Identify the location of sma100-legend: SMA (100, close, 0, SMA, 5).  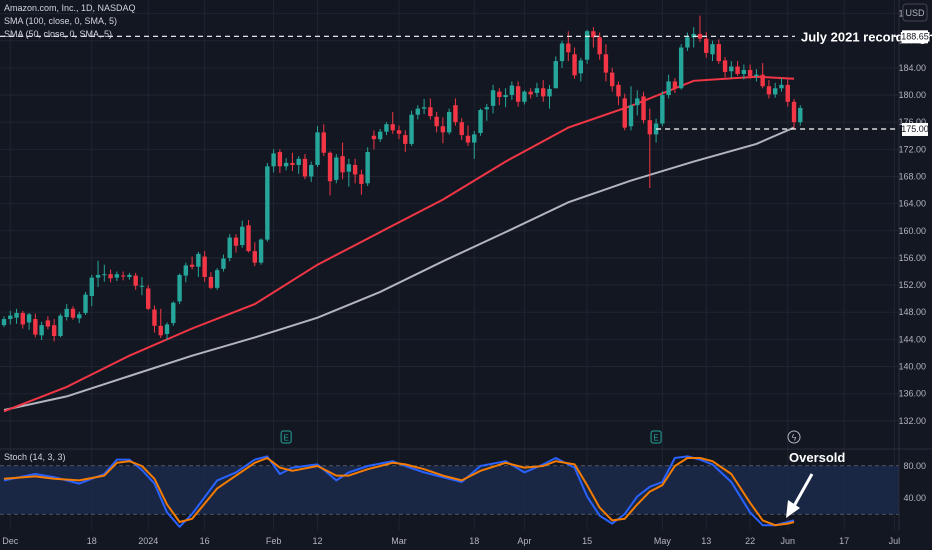
(60, 21).